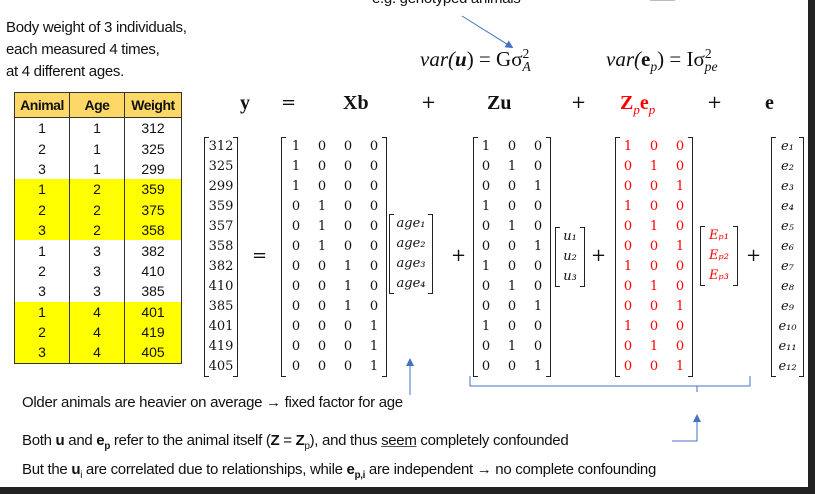 This screenshot has width=815, height=494. What do you see at coordinates (719, 275) in the screenshot?
I see `matrix-cell: Eₚ₃` at bounding box center [719, 275].